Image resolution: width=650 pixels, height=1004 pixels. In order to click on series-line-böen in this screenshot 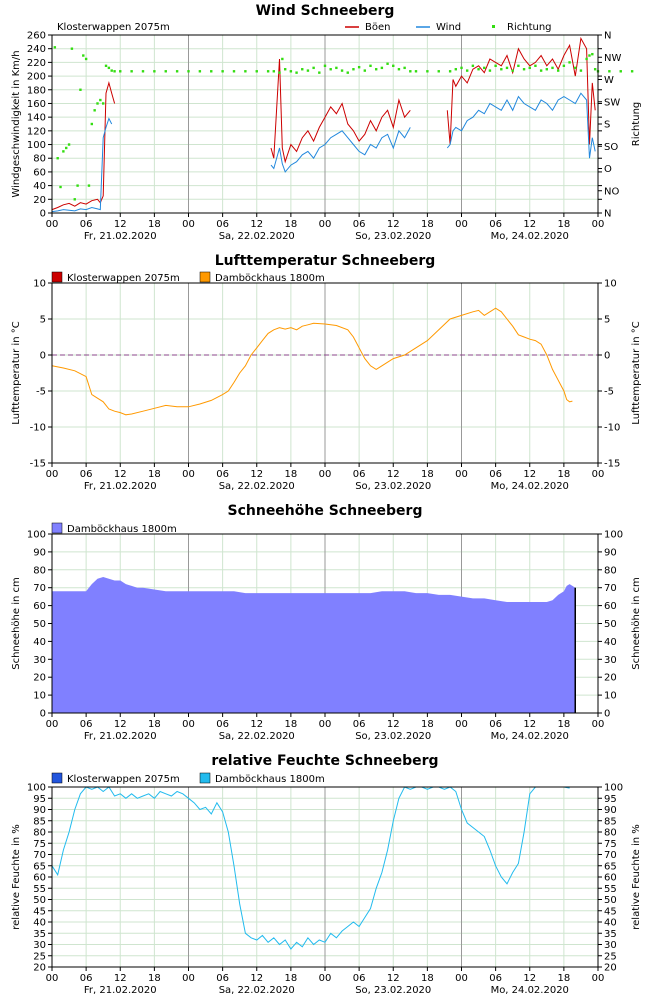, I will do `click(340, 111)`.